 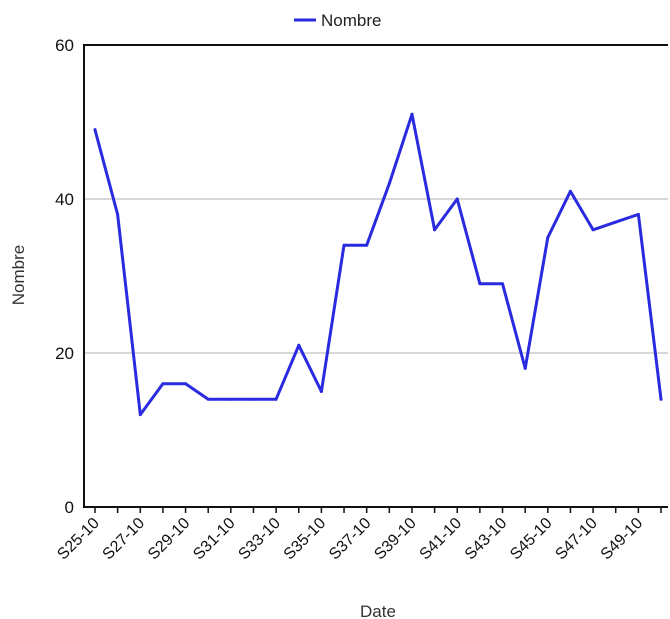 I want to click on legend-label-nombre: Nombre, so click(x=351, y=20).